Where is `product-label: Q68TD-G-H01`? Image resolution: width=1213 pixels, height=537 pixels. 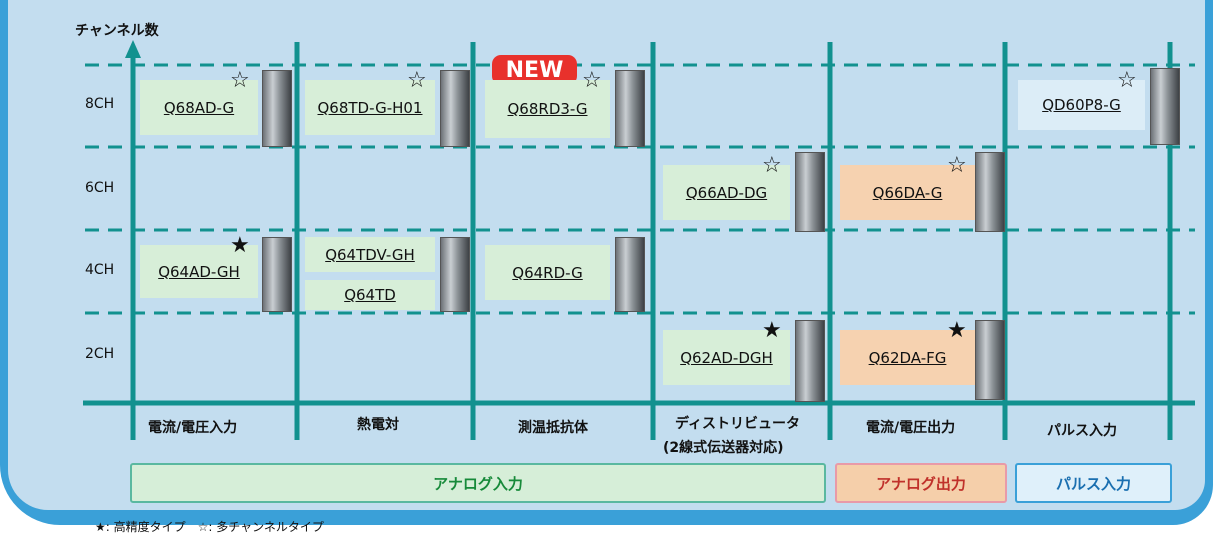
product-label: Q68TD-G-H01 is located at coordinates (370, 107).